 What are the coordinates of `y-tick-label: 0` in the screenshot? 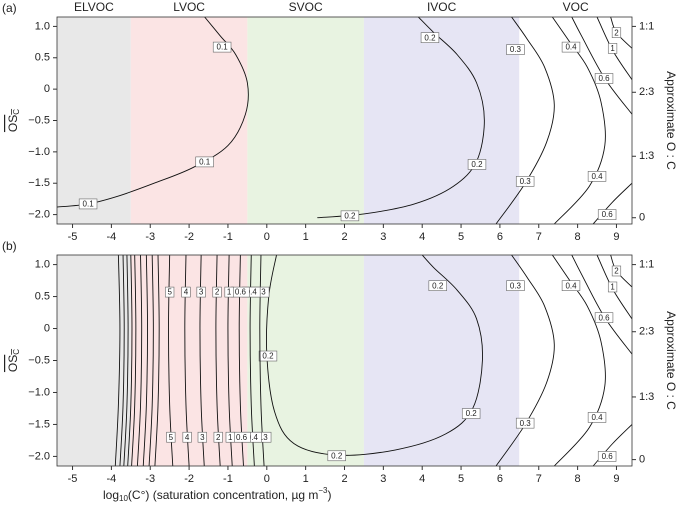 It's located at (47, 328).